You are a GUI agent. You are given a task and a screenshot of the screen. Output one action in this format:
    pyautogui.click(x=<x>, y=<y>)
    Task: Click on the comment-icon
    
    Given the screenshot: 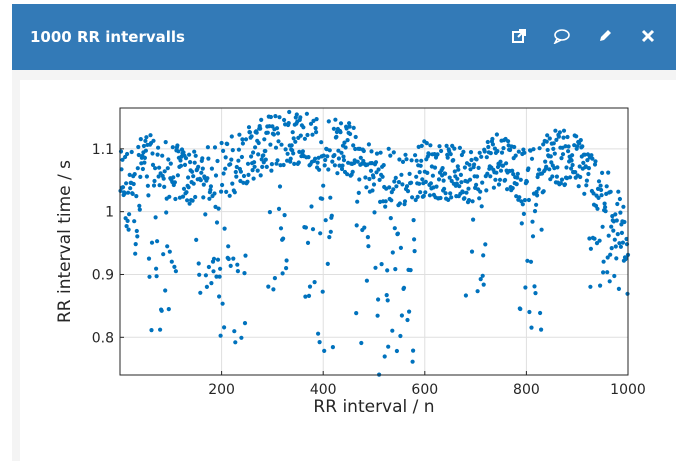 What is the action you would take?
    pyautogui.click(x=562, y=36)
    